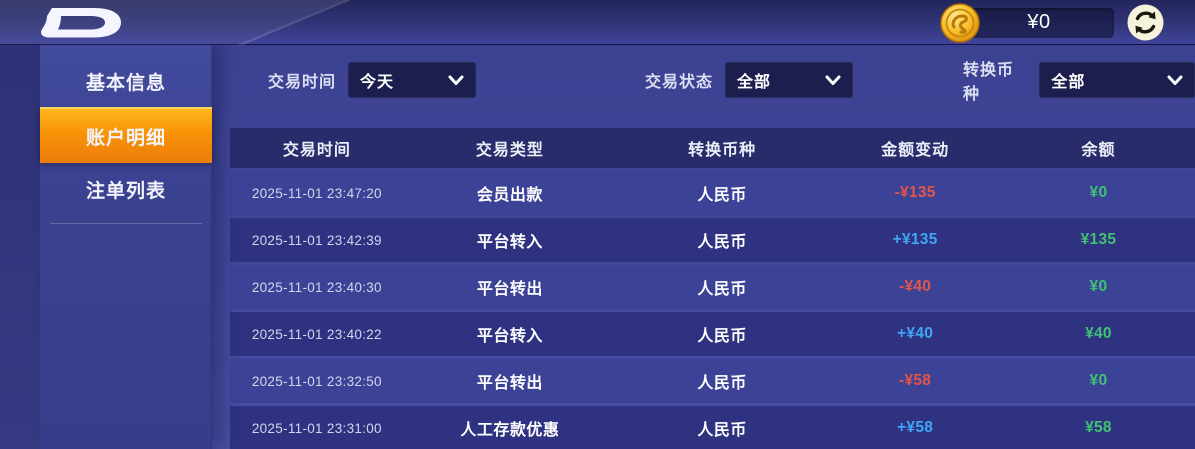 Image resolution: width=1195 pixels, height=449 pixels. What do you see at coordinates (915, 427) in the screenshot?
I see `amount-change-cell: +¥58` at bounding box center [915, 427].